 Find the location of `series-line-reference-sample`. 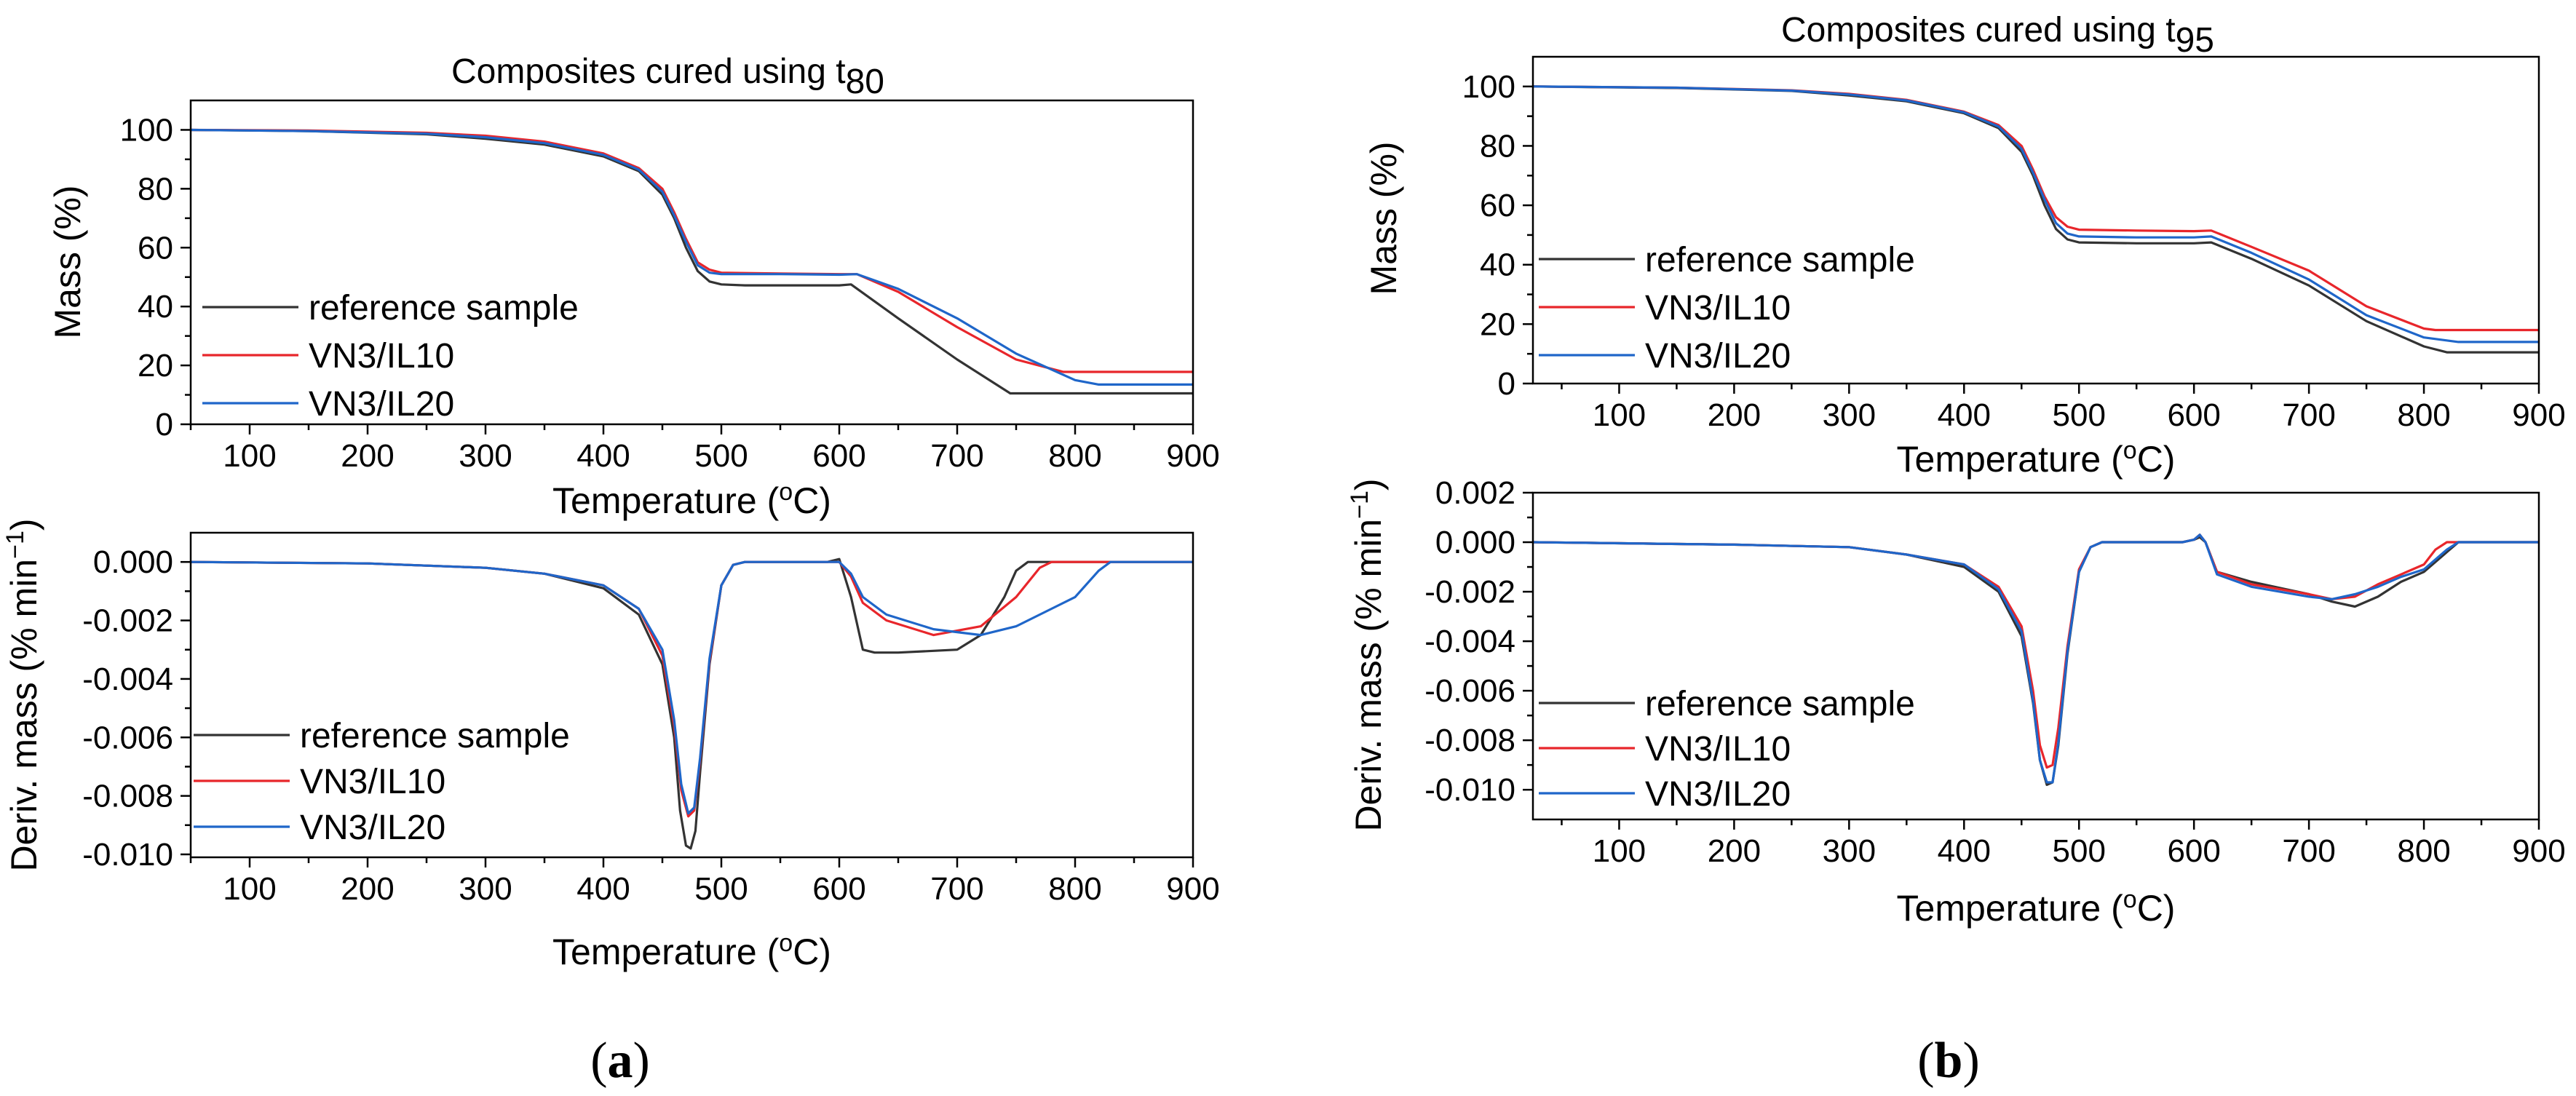

series-line-reference-sample is located at coordinates (692, 261).